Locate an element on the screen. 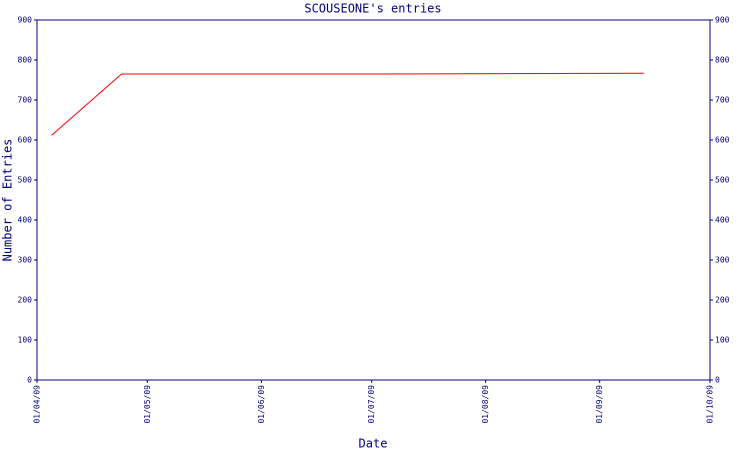 The width and height of the screenshot is (750, 450). y2-tick-label: 100 is located at coordinates (722, 340).